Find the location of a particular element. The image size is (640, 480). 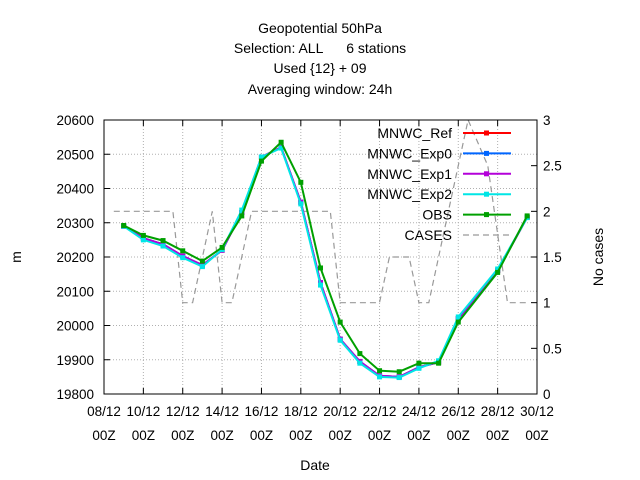

x-tick-label-date: 26/12 is located at coordinates (458, 411).